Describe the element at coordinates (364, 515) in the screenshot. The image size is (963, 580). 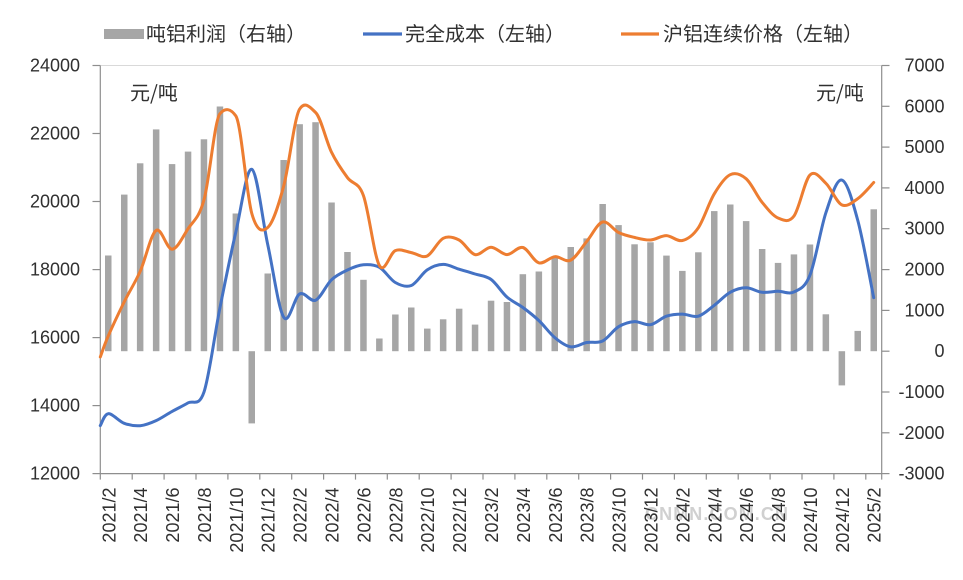
I see `svg-text: 2022/6` at that location.